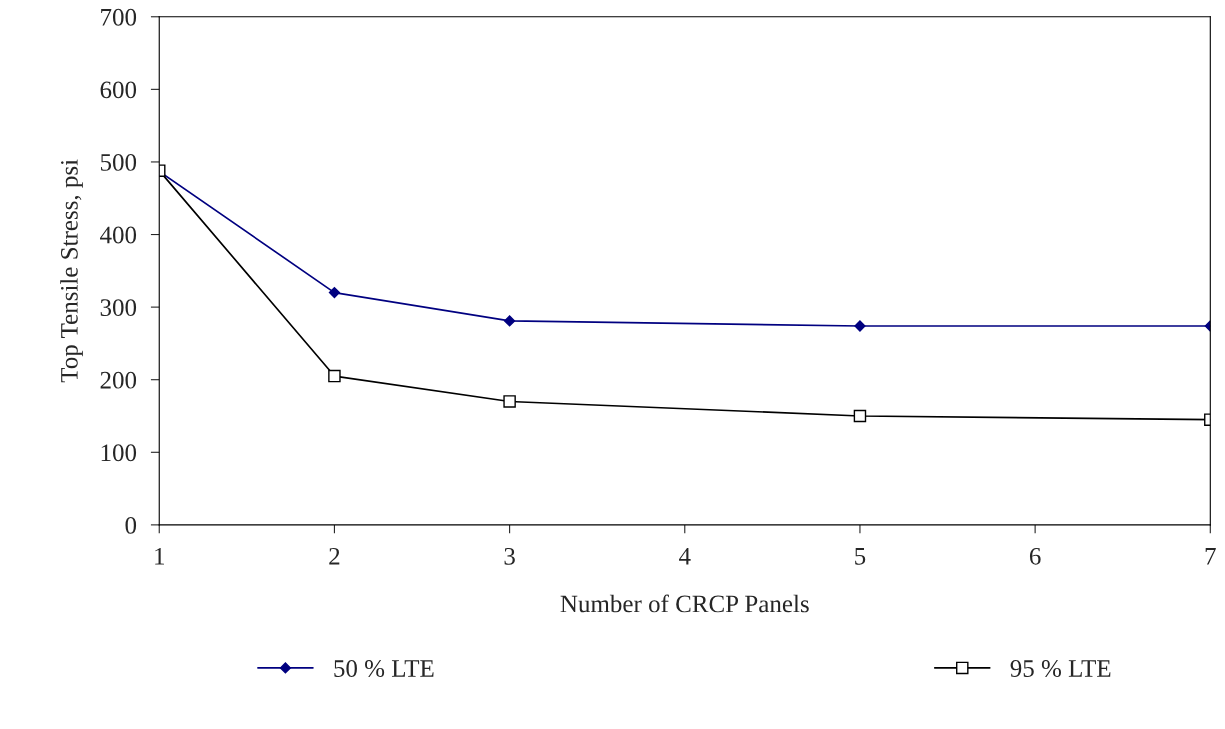 The height and width of the screenshot is (729, 1225). What do you see at coordinates (1035, 556) in the screenshot?
I see `x-tick-label: 6` at bounding box center [1035, 556].